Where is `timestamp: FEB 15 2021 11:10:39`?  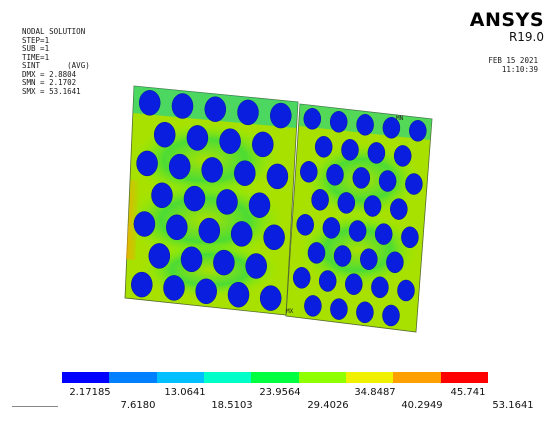 timestamp: FEB 15 2021 11:10:39 is located at coordinates (513, 65).